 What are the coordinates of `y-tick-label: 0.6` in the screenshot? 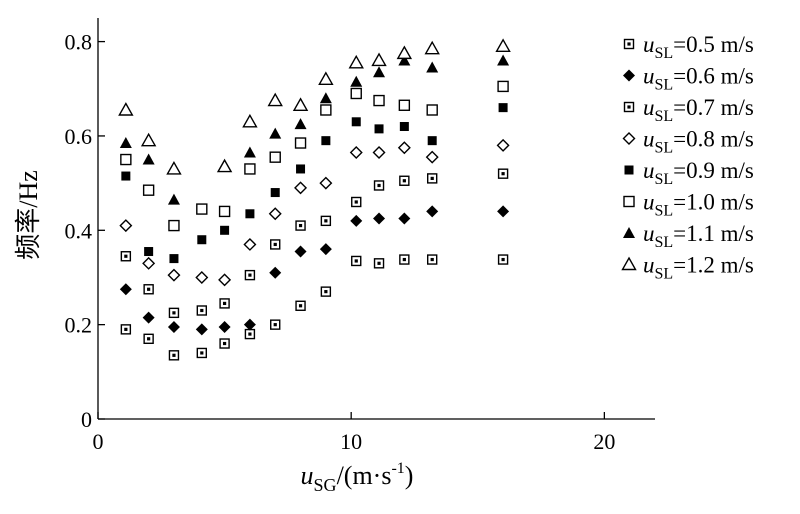 It's located at (79, 136).